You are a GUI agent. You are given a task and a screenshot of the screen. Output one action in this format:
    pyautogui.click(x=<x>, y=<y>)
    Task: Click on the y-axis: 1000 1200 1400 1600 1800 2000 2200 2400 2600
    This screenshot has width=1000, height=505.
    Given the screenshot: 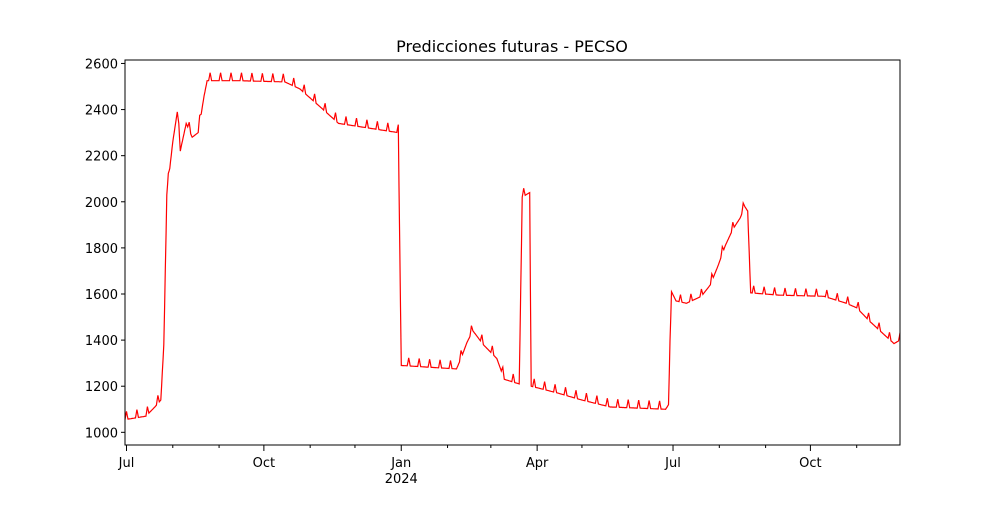 What is the action you would take?
    pyautogui.click(x=105, y=249)
    